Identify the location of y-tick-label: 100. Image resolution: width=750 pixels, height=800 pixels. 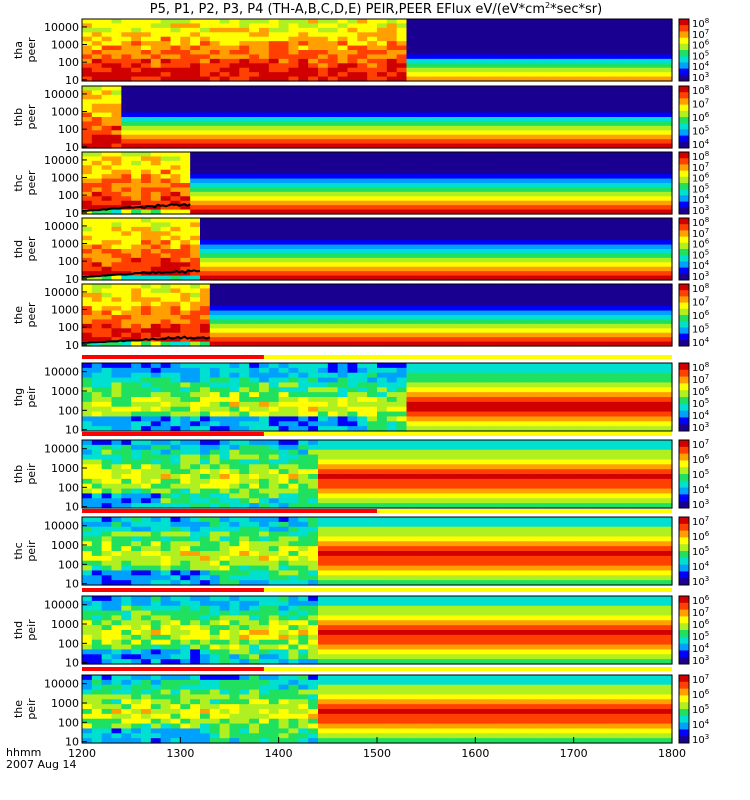
(68, 327).